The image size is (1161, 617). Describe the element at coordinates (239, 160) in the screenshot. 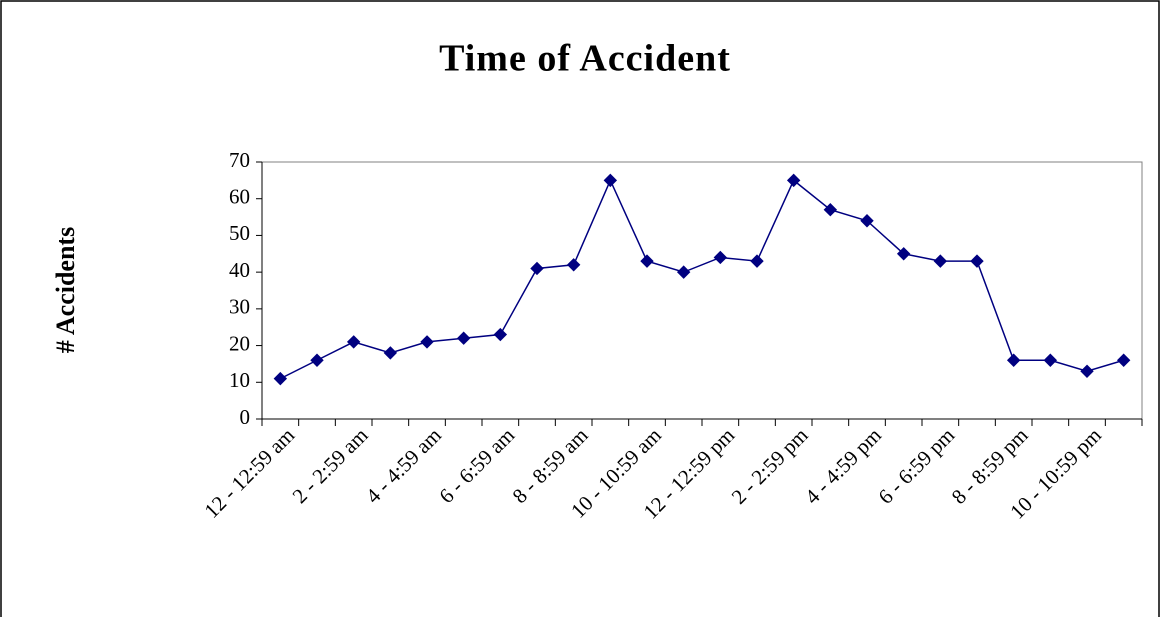

I see `y-tick-label: 70` at that location.